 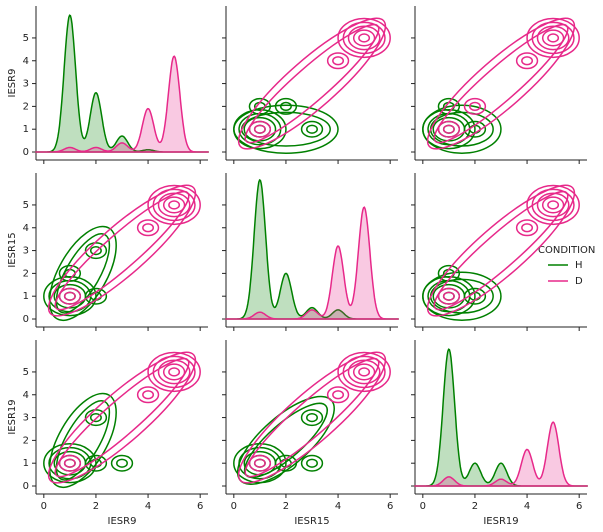 What do you see at coordinates (12, 416) in the screenshot?
I see `y-axis-label: IESR19` at bounding box center [12, 416].